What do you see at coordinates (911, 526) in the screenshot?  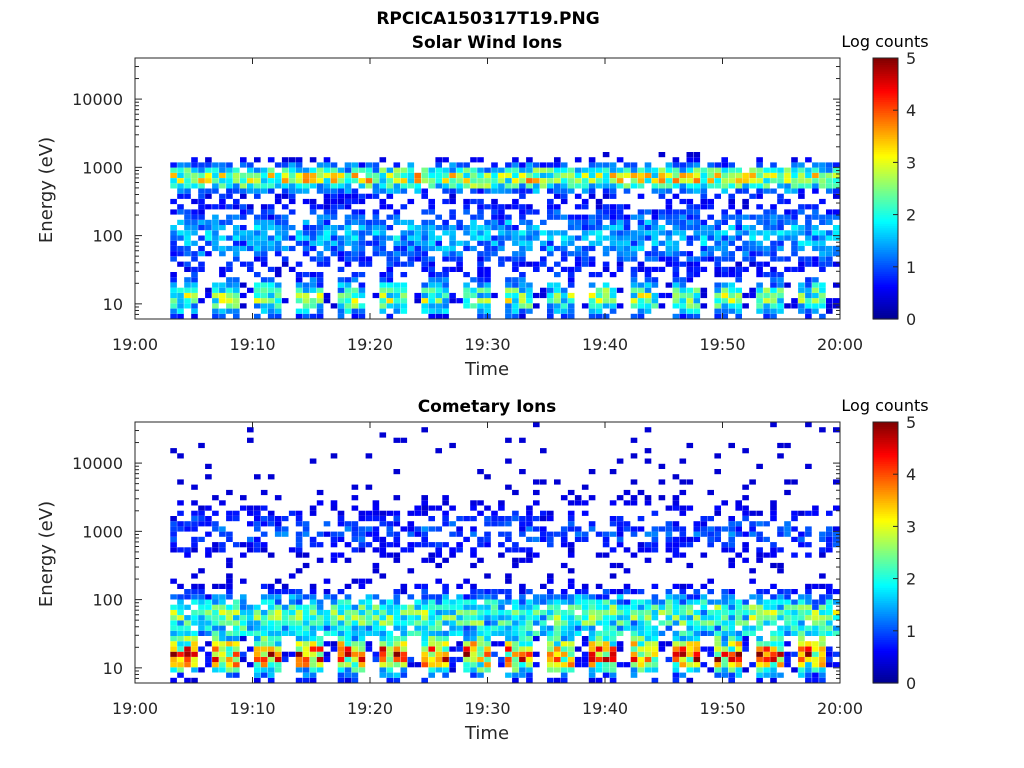 I see `colorbar-tick-label: 3` at bounding box center [911, 526].